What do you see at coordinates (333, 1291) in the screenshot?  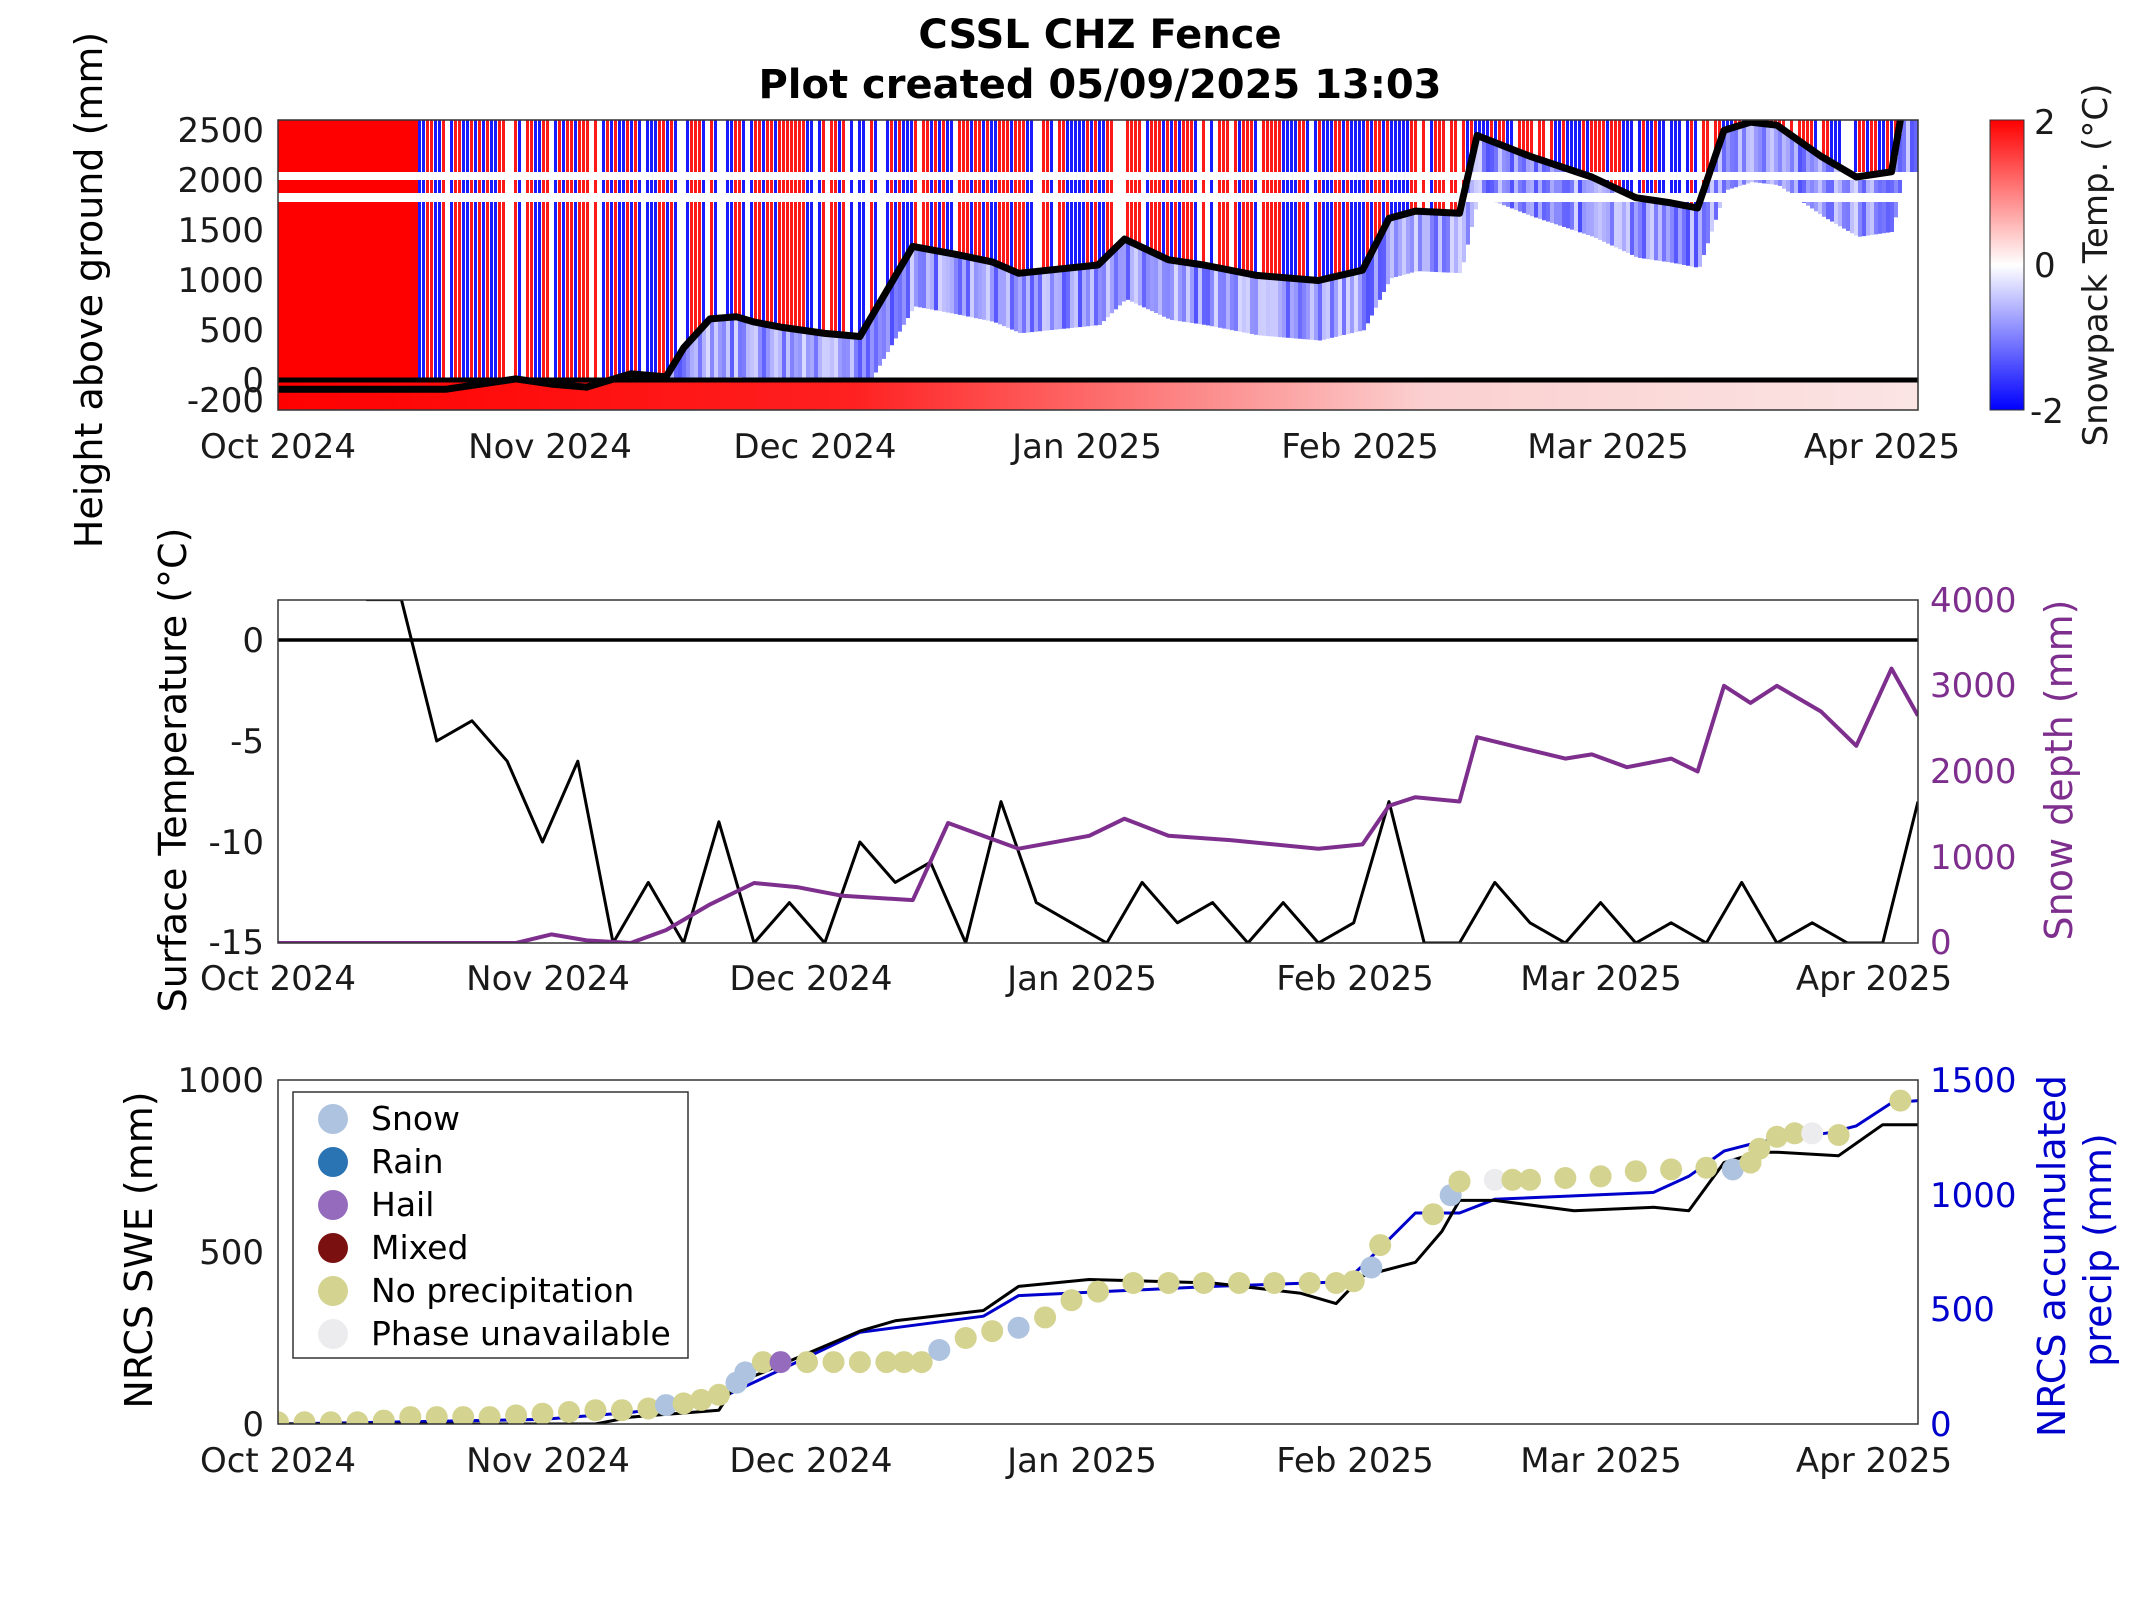 I see `legend-marker-none` at bounding box center [333, 1291].